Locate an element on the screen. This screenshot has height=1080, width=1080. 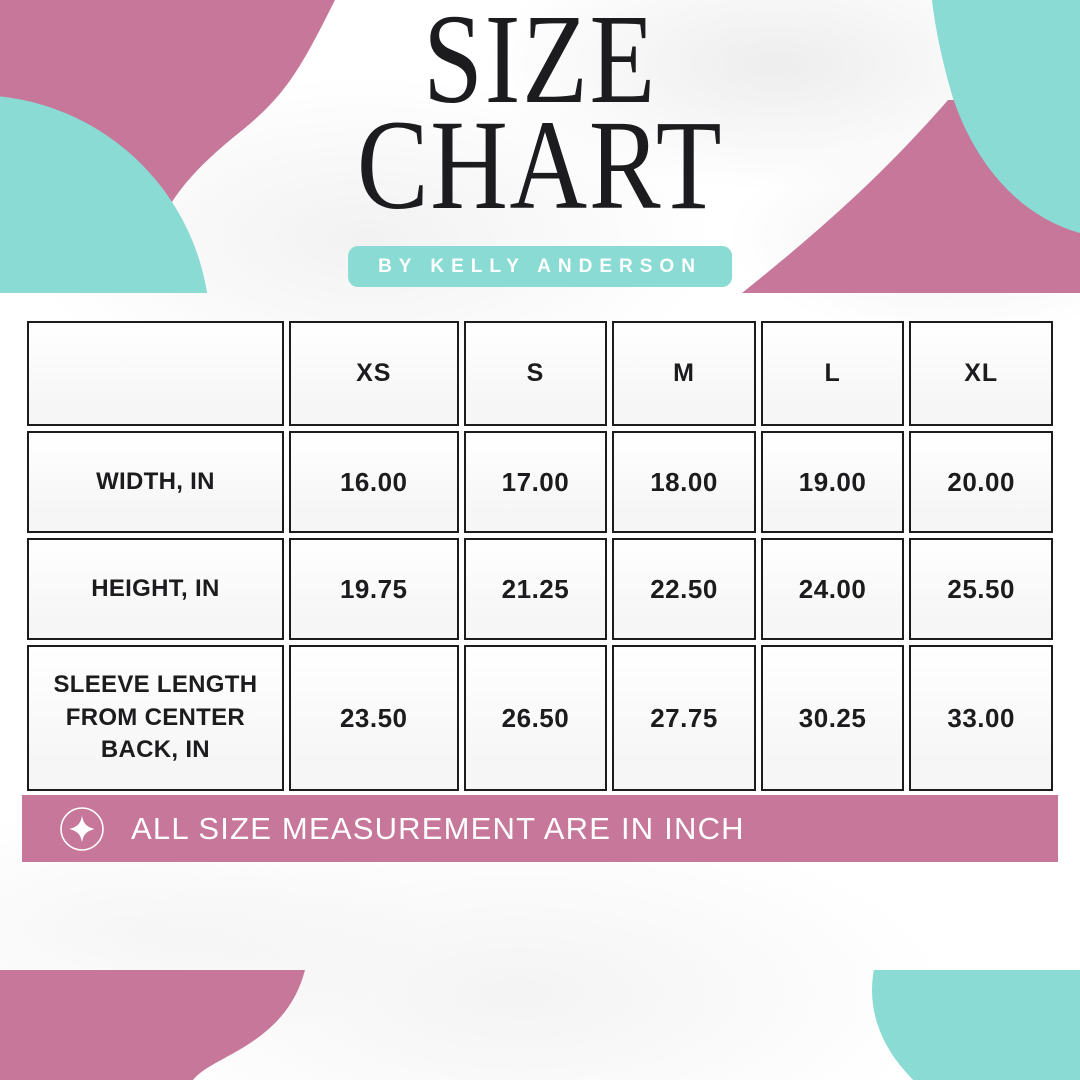
sleeve-l: 30.25 is located at coordinates (832, 718).